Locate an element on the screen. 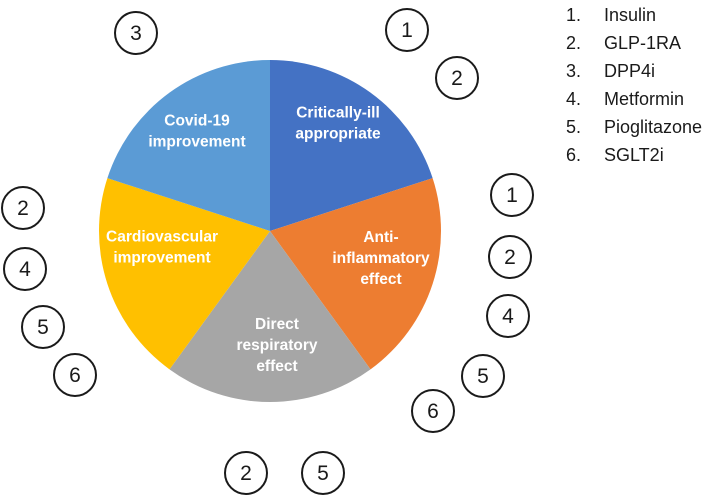 The image size is (724, 498). slice-label-critically-ill-appropriate: Critically-ill appropriate is located at coordinates (338, 123).